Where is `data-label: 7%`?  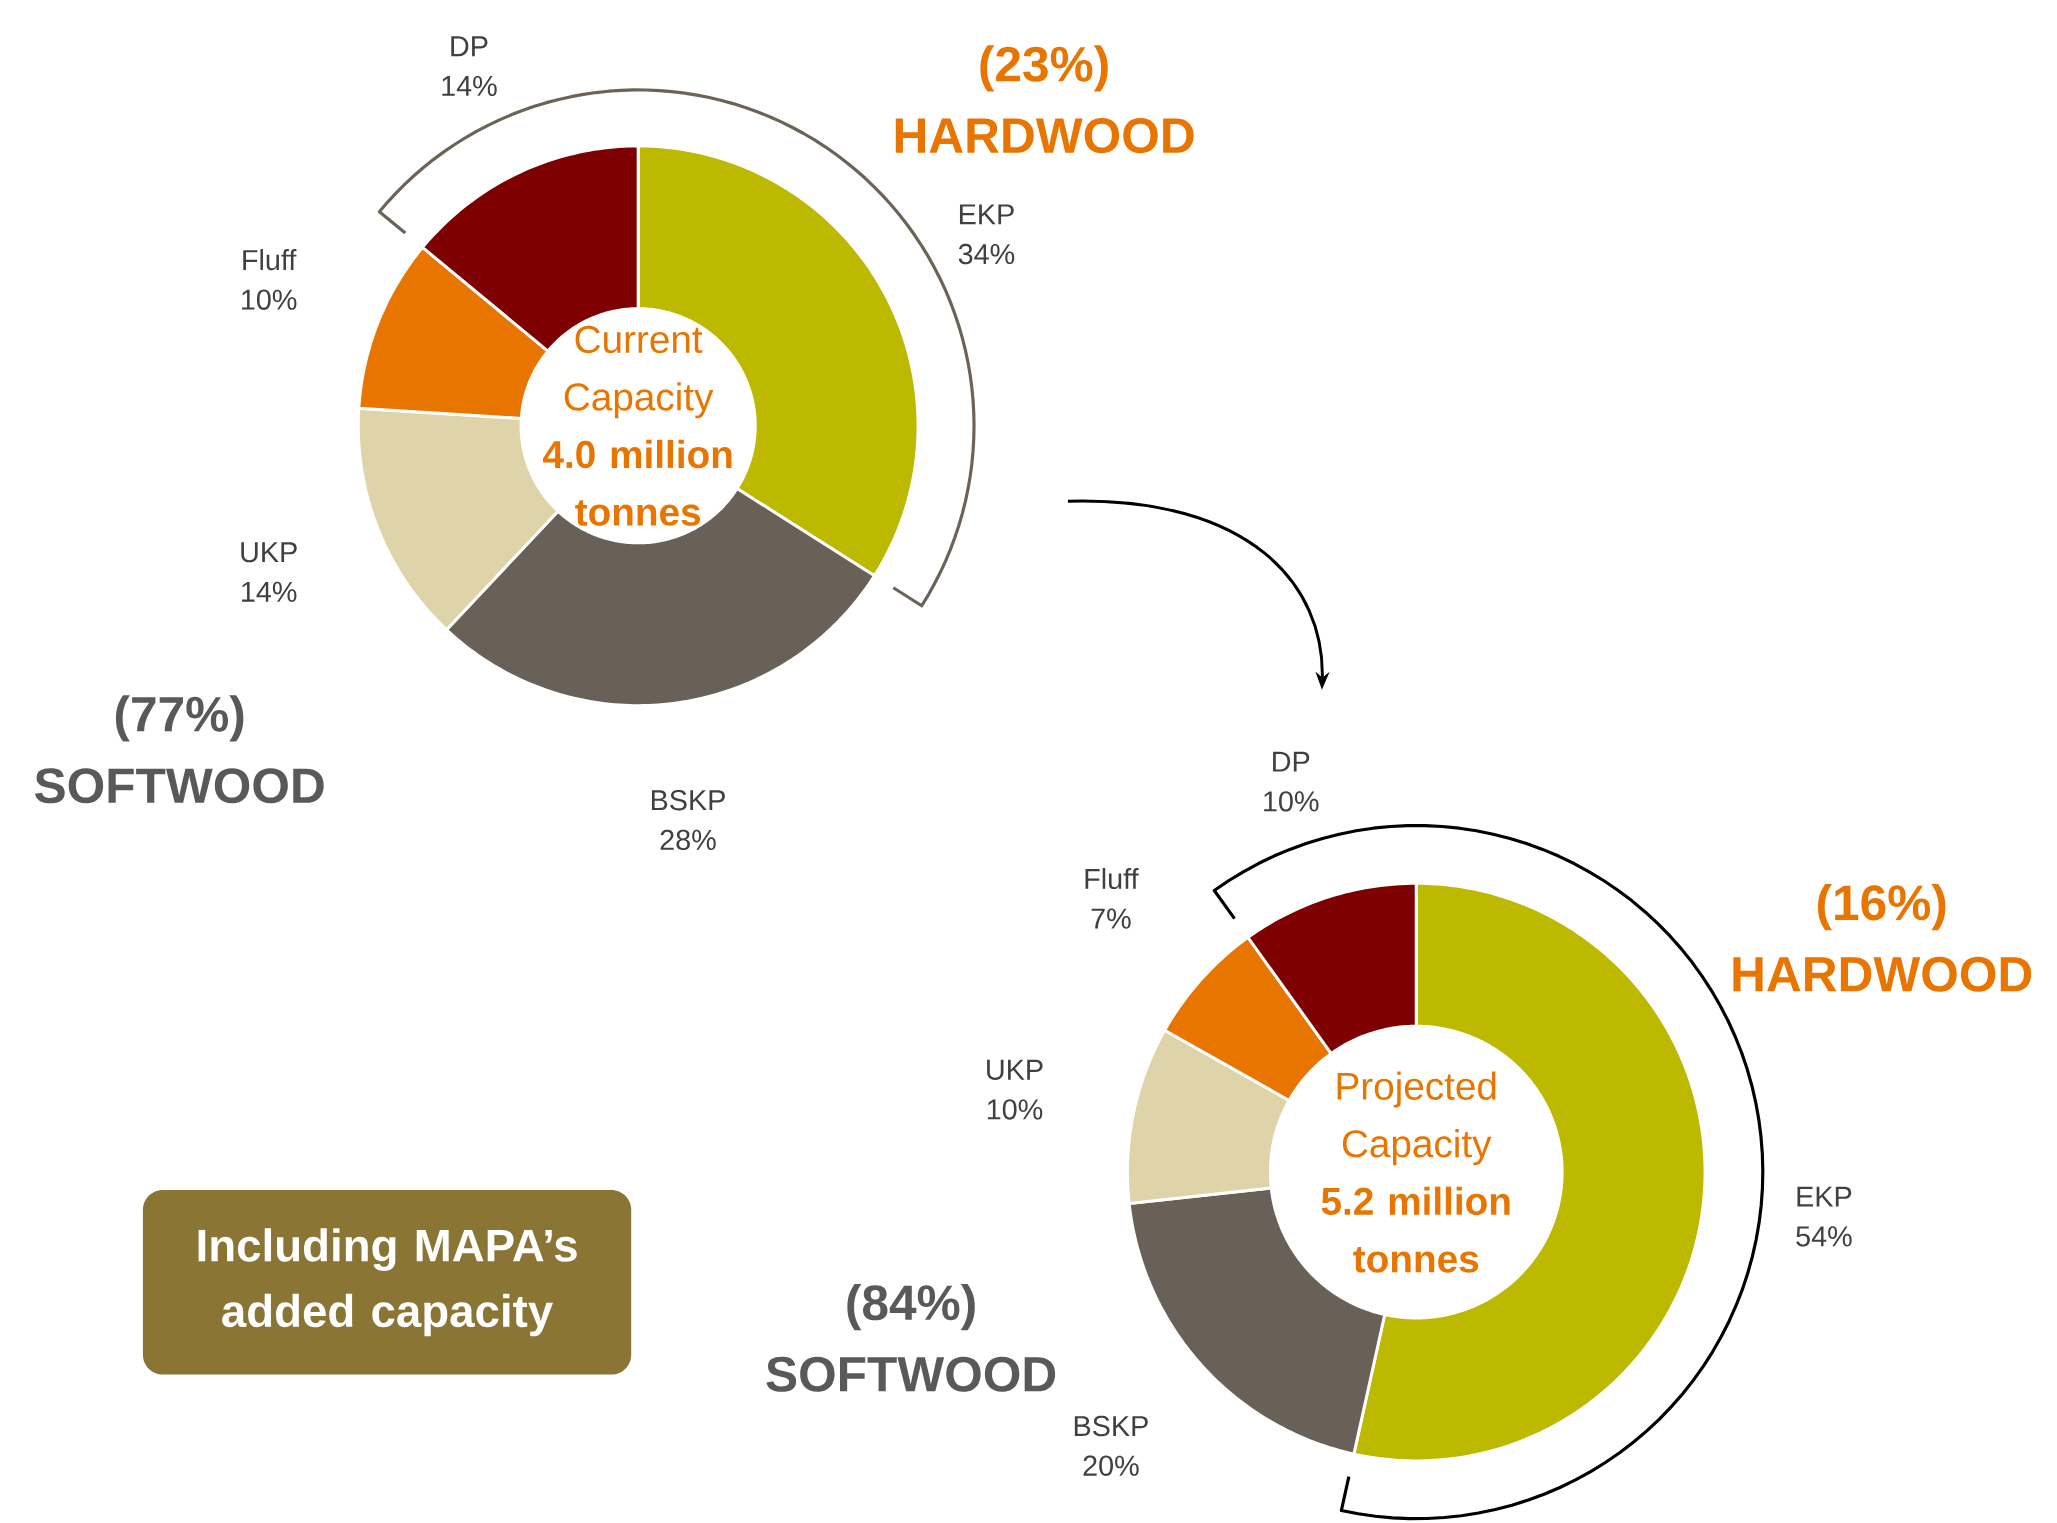
data-label: 7% is located at coordinates (1111, 918).